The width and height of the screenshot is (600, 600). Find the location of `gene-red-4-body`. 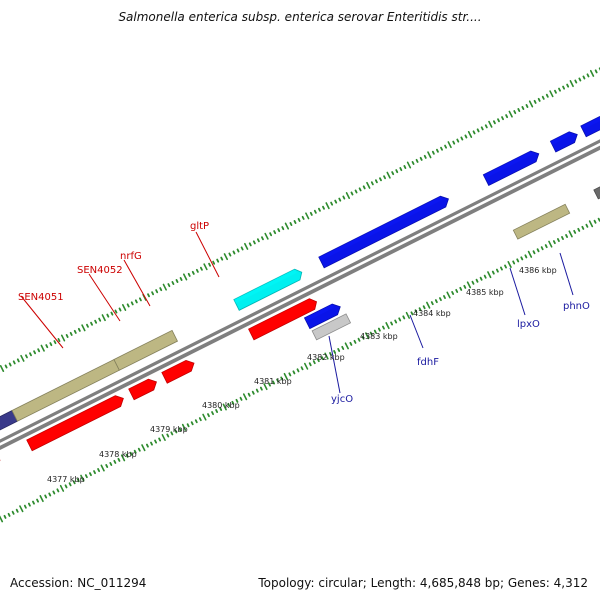

gene-red-4-body is located at coordinates (178, 371).